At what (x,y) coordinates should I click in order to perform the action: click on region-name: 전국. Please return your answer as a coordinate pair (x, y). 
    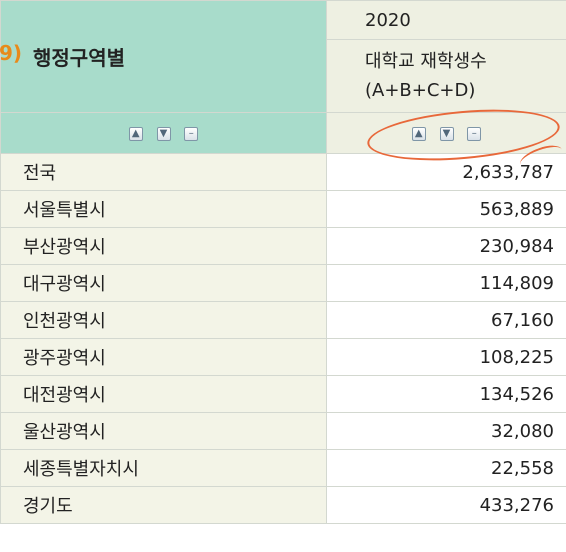
    Looking at the image, I should click on (163, 172).